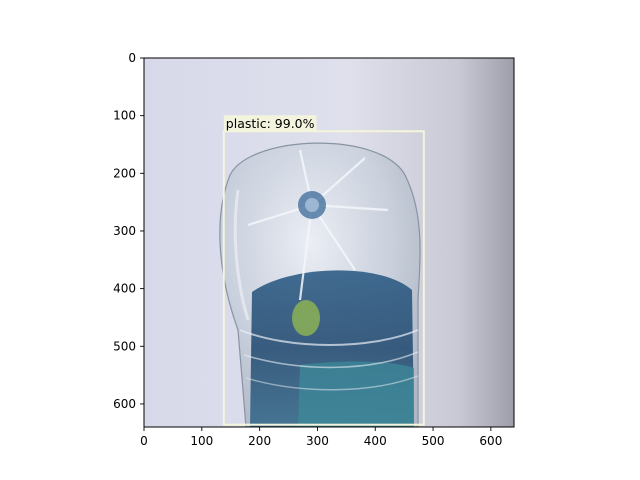 The height and width of the screenshot is (480, 640). I want to click on detection-label: plastic: 99.0%, so click(270, 123).